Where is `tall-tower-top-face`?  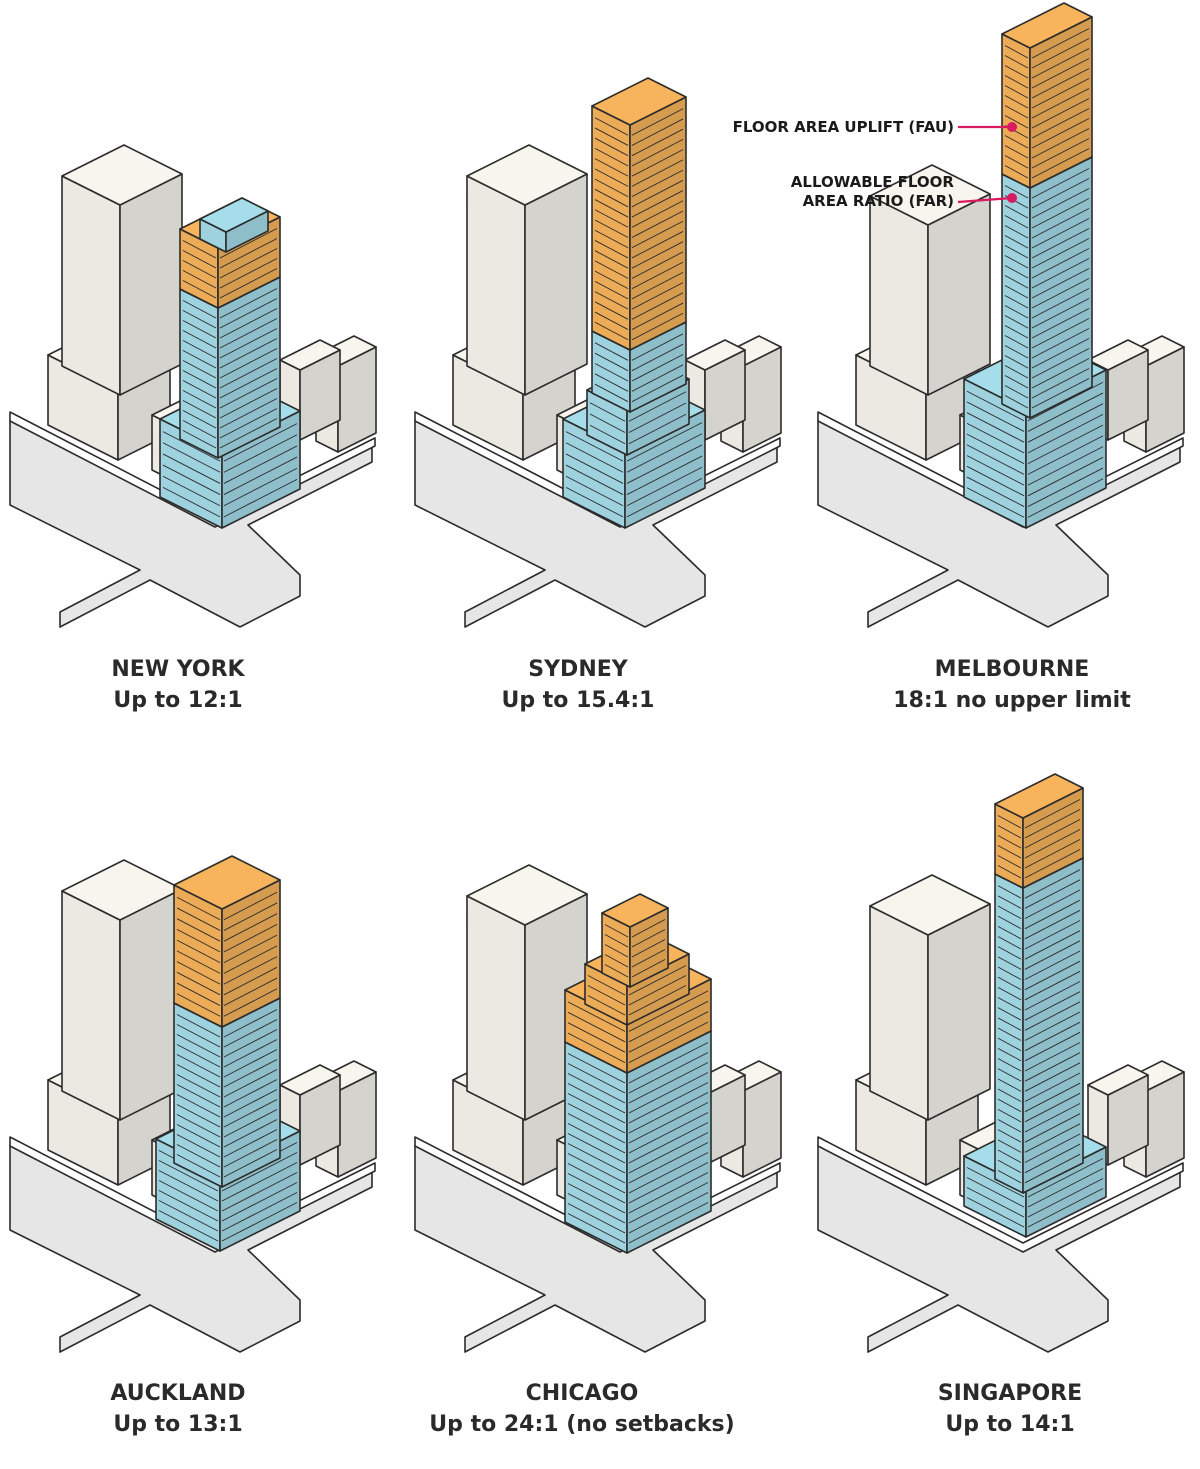
tall-tower-top-face is located at coordinates (930, 195).